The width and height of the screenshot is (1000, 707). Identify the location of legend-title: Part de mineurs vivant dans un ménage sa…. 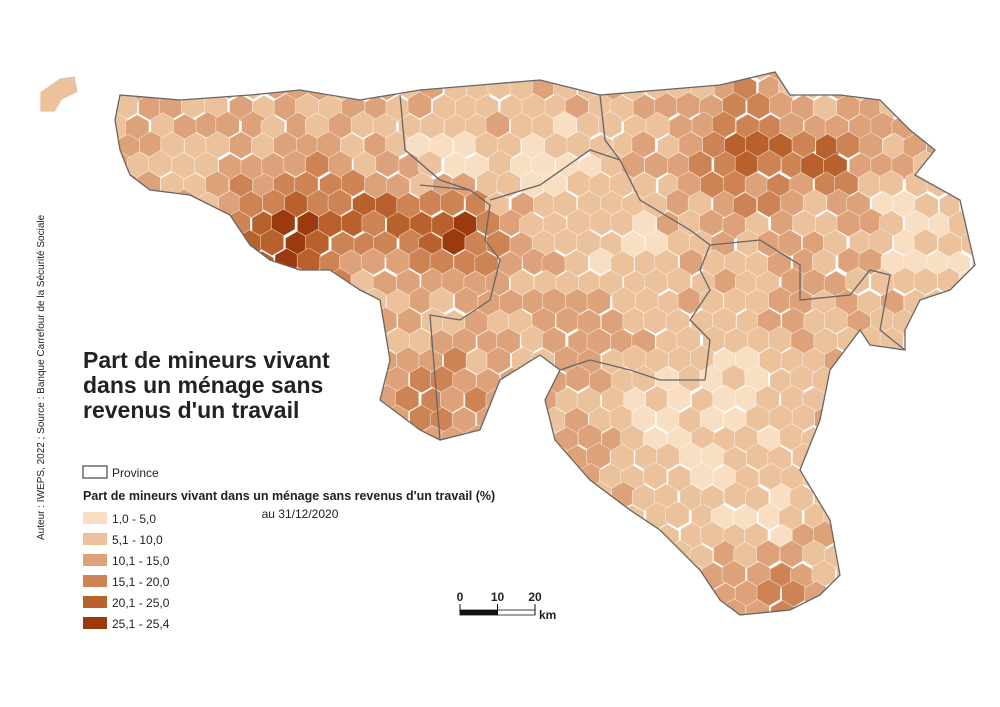
(289, 496).